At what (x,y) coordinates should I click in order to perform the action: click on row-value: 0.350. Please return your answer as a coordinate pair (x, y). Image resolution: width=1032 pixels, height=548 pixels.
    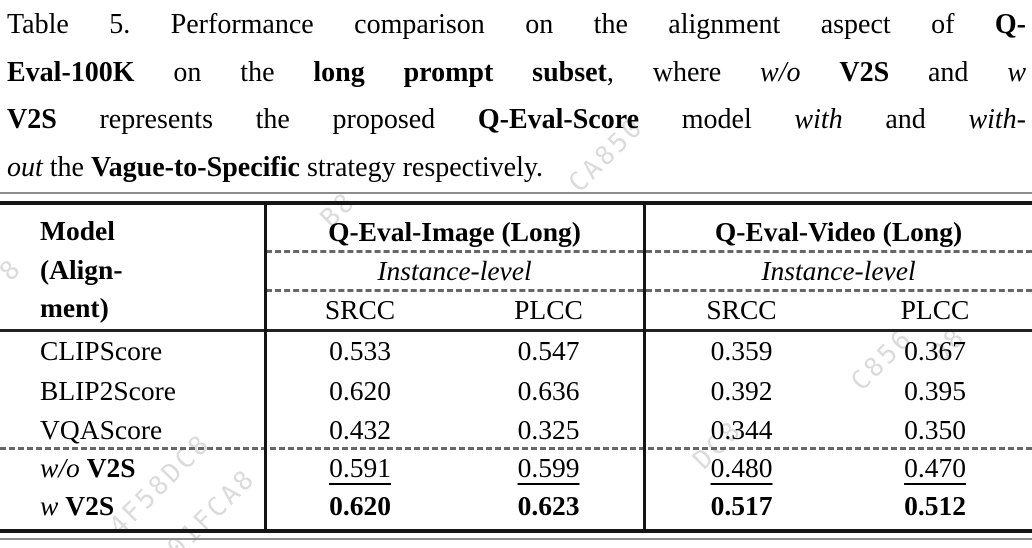
    Looking at the image, I should click on (935, 429).